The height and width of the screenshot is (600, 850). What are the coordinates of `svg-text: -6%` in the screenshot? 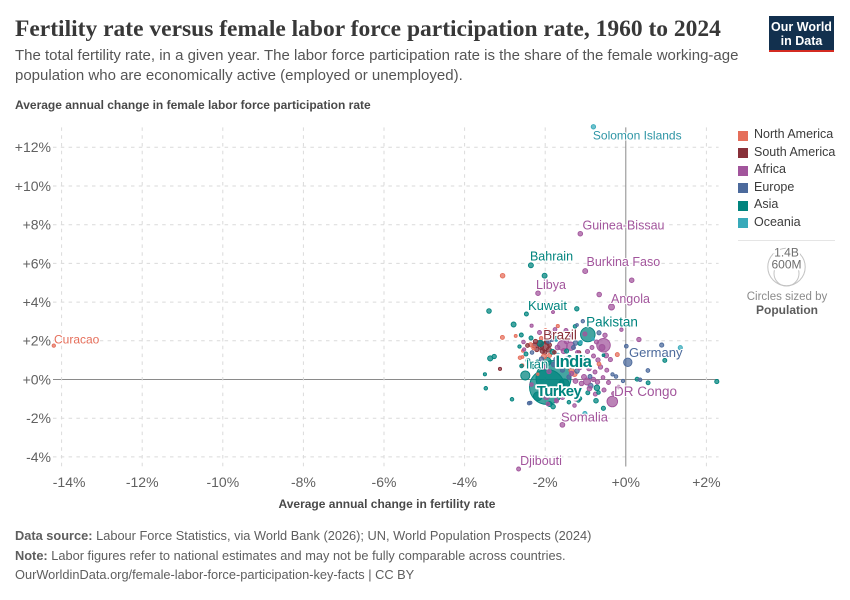 It's located at (384, 482).